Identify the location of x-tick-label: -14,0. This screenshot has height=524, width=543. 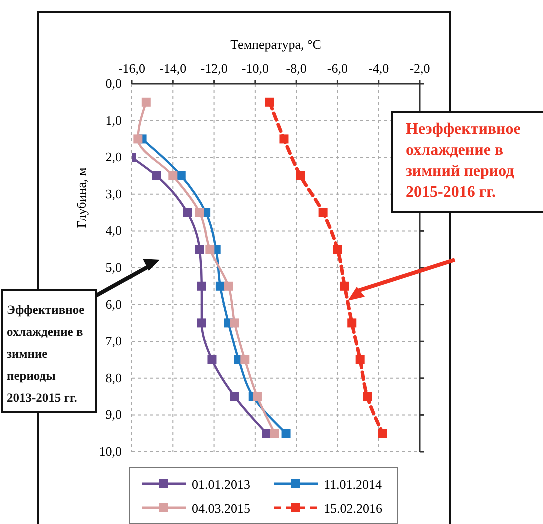
(173, 68).